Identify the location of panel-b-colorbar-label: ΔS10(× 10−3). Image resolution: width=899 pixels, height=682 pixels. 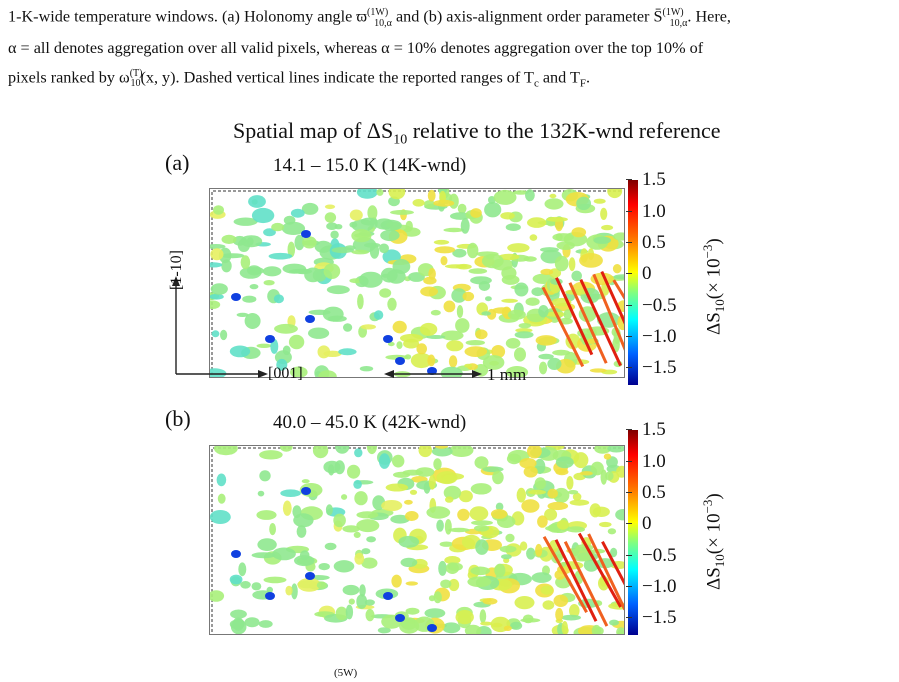
(714, 541).